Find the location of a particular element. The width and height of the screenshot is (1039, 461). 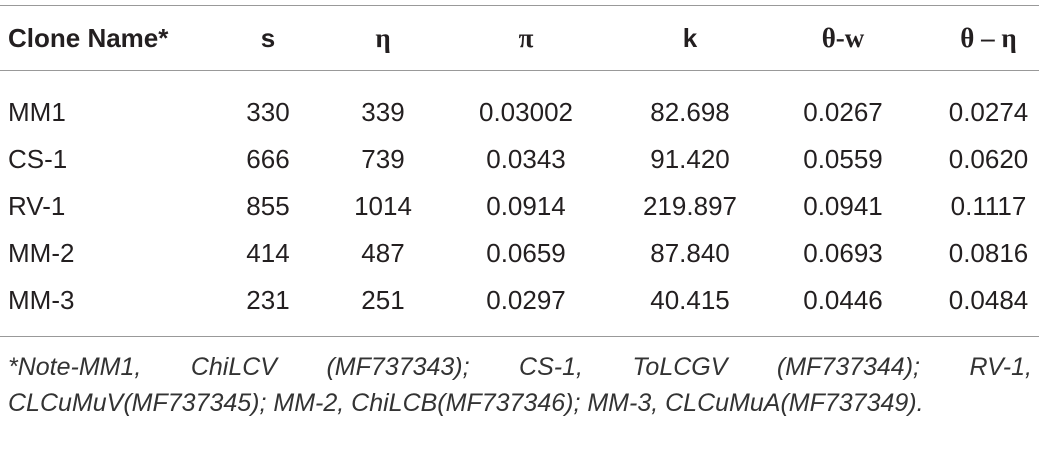

table-cell: 231 is located at coordinates (268, 300).